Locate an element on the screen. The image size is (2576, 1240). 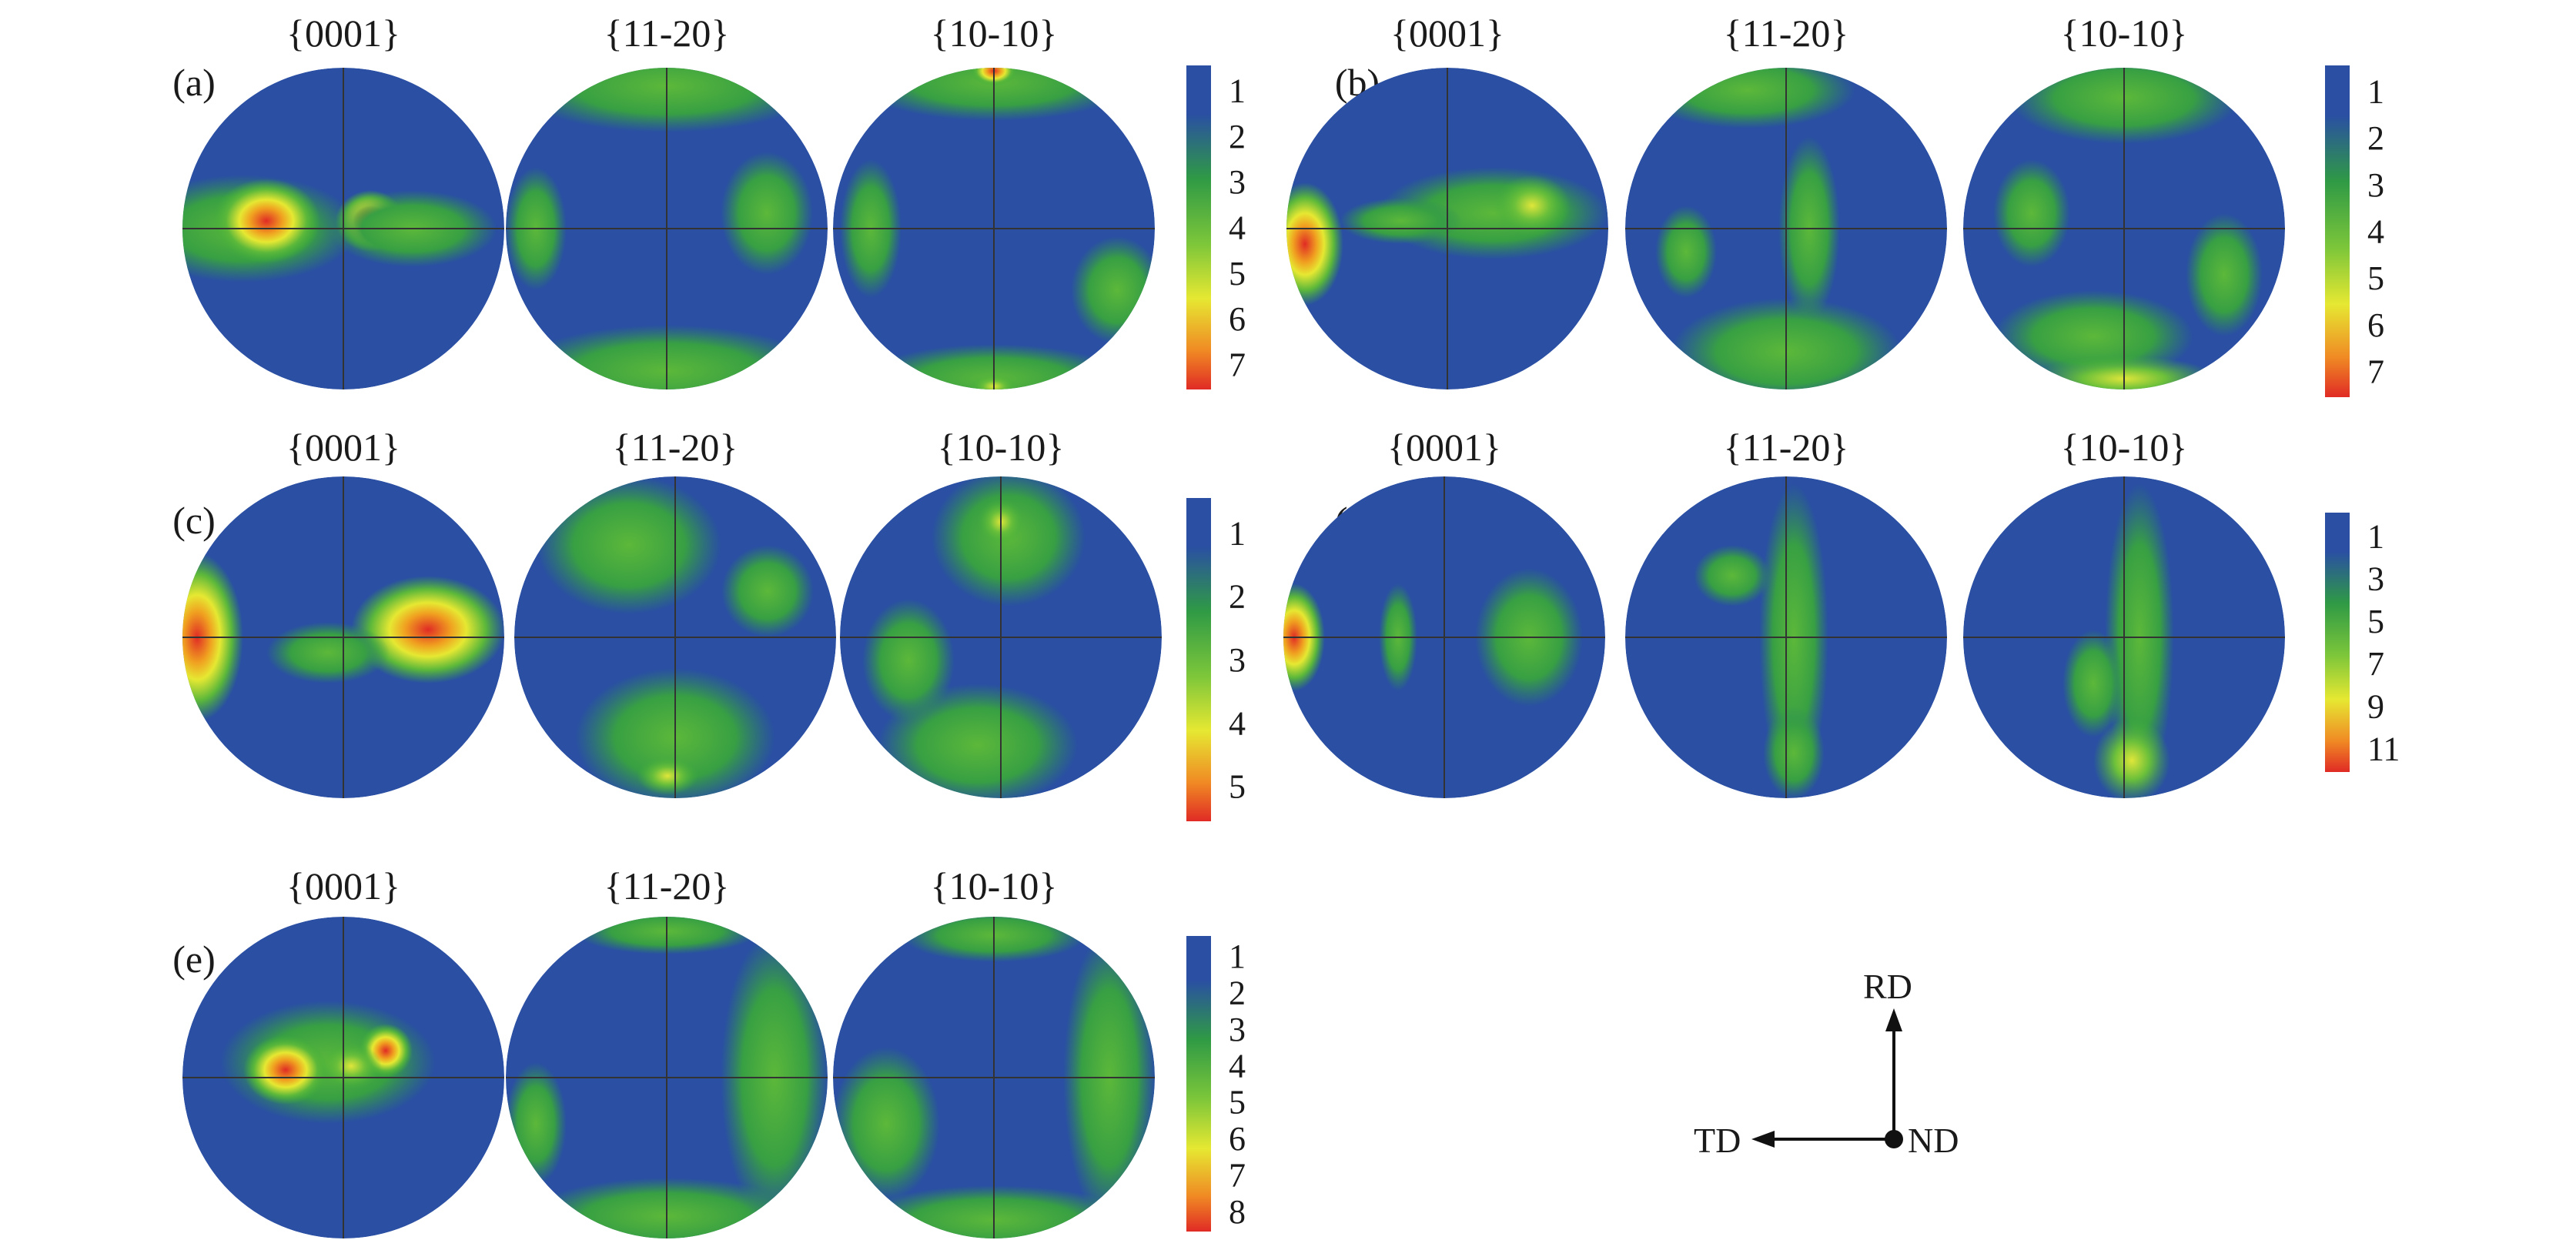
sample-axes: RD TD ND is located at coordinates (1826, 1063).